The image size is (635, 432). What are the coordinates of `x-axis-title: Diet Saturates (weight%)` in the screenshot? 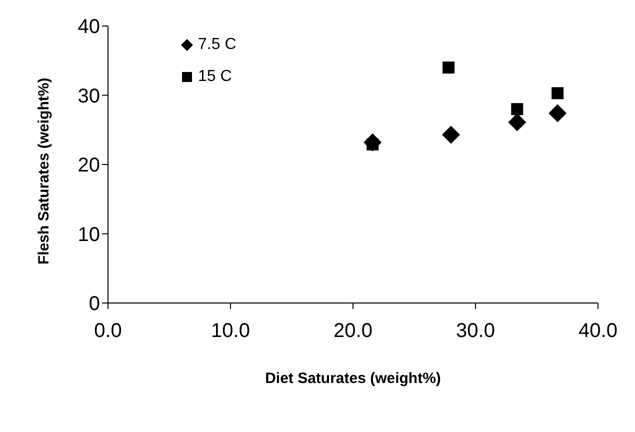 It's located at (353, 378).